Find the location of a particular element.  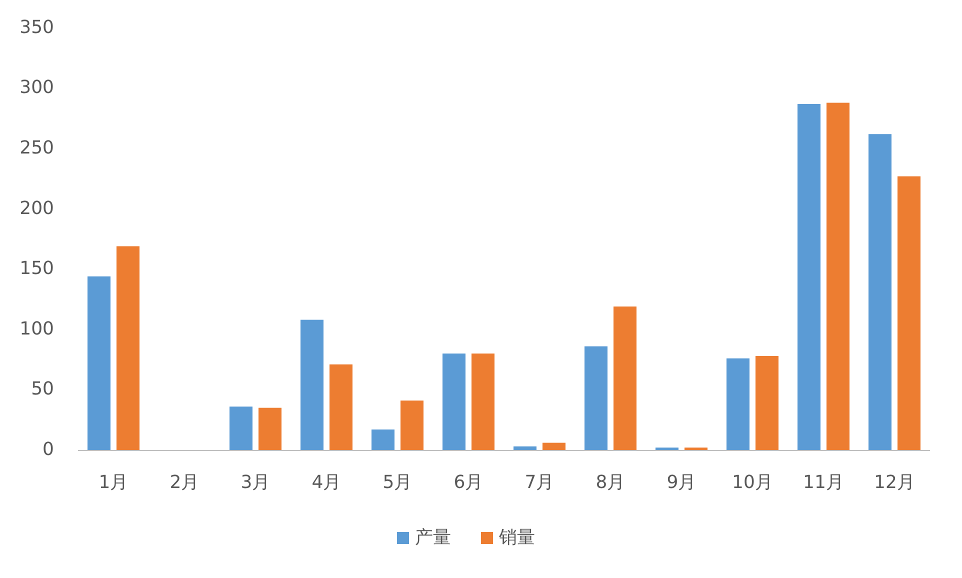

legend-label: 销量 is located at coordinates (516, 537).